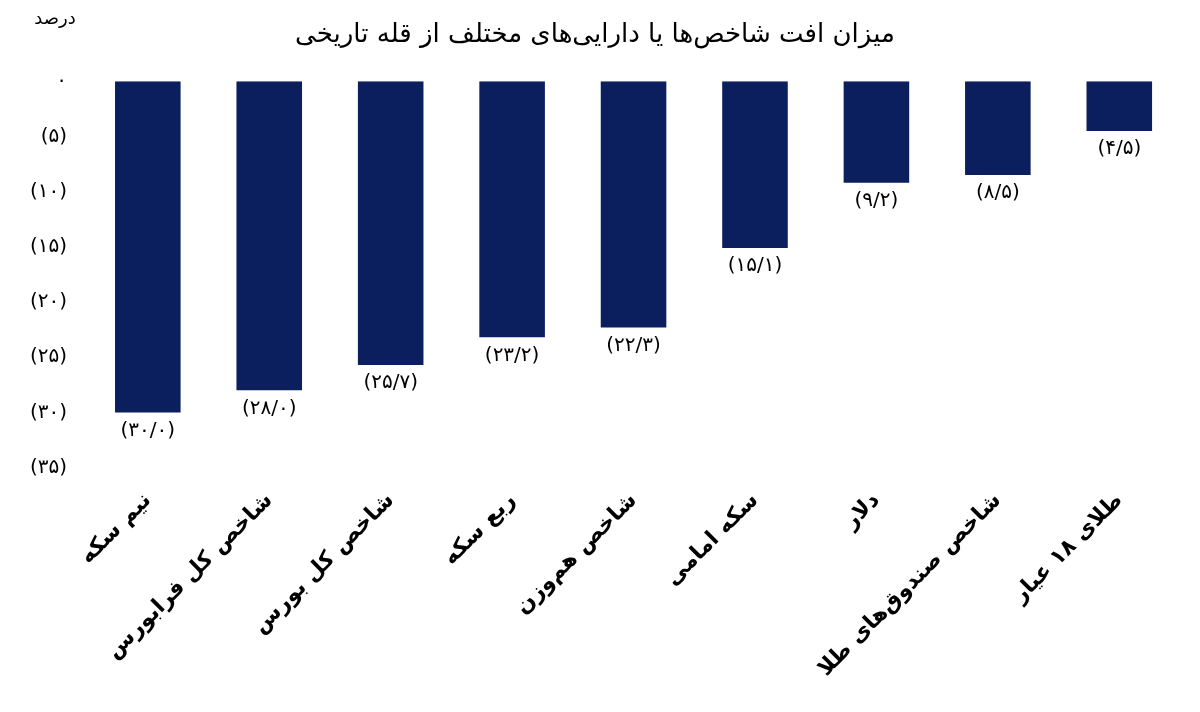 The width and height of the screenshot is (1200, 712). I want to click on y-tick-label: ۰, so click(62, 79).